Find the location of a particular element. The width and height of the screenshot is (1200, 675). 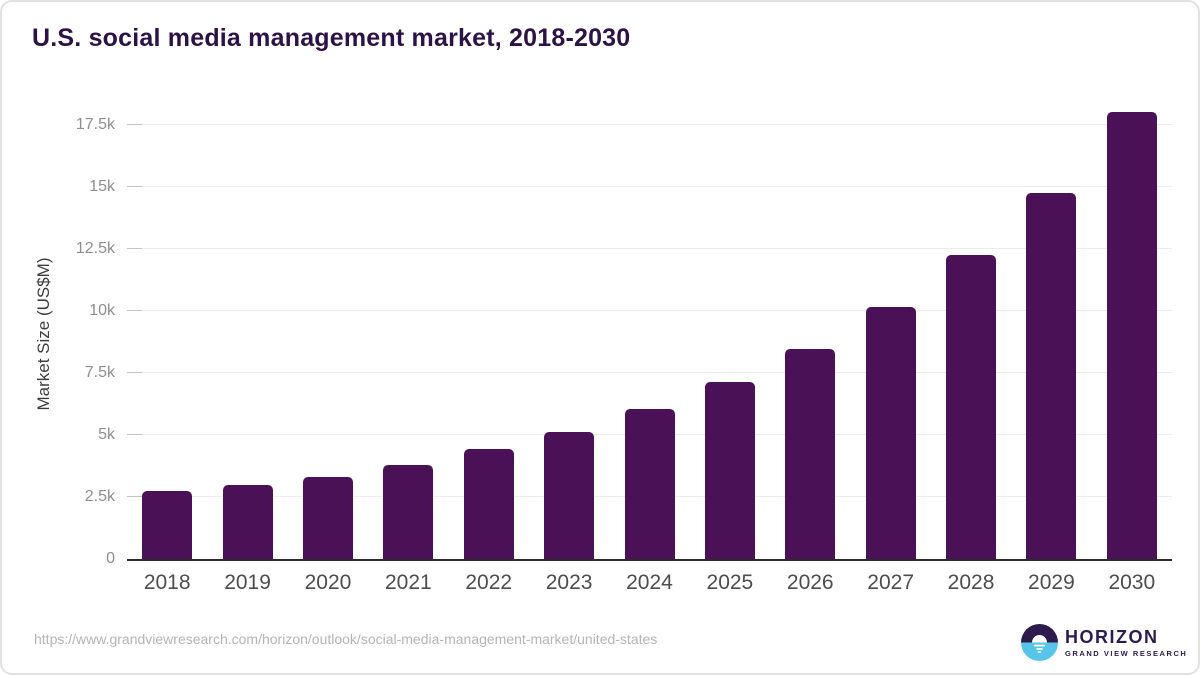

y-tick-mark-12.5k is located at coordinates (134, 248).